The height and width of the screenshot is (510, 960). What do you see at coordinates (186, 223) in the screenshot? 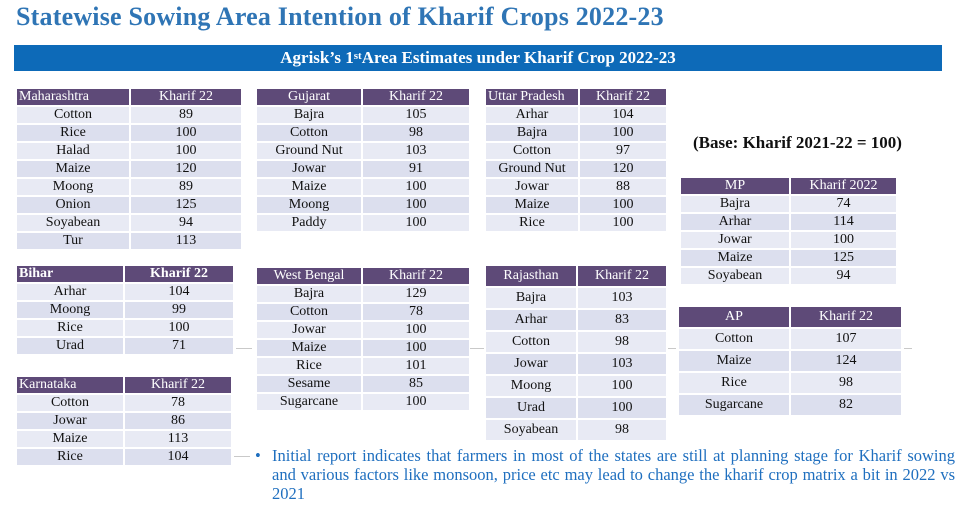
I see `crop-index-value: 94` at bounding box center [186, 223].